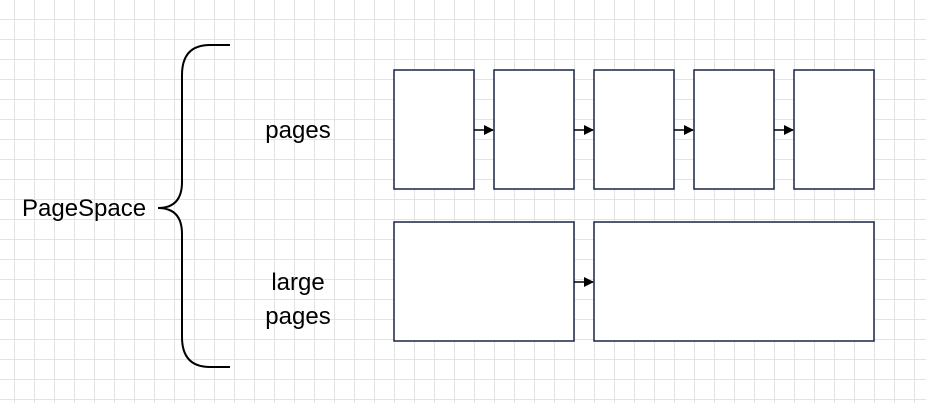  Describe the element at coordinates (298, 130) in the screenshot. I see `pages-label: pages` at that location.